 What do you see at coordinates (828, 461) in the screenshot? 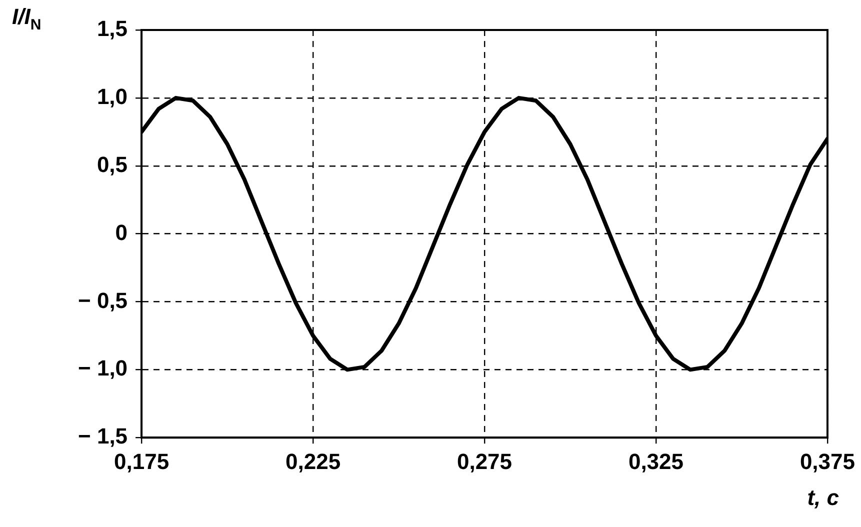
I see `x-tick-label: 0,375` at bounding box center [828, 461].